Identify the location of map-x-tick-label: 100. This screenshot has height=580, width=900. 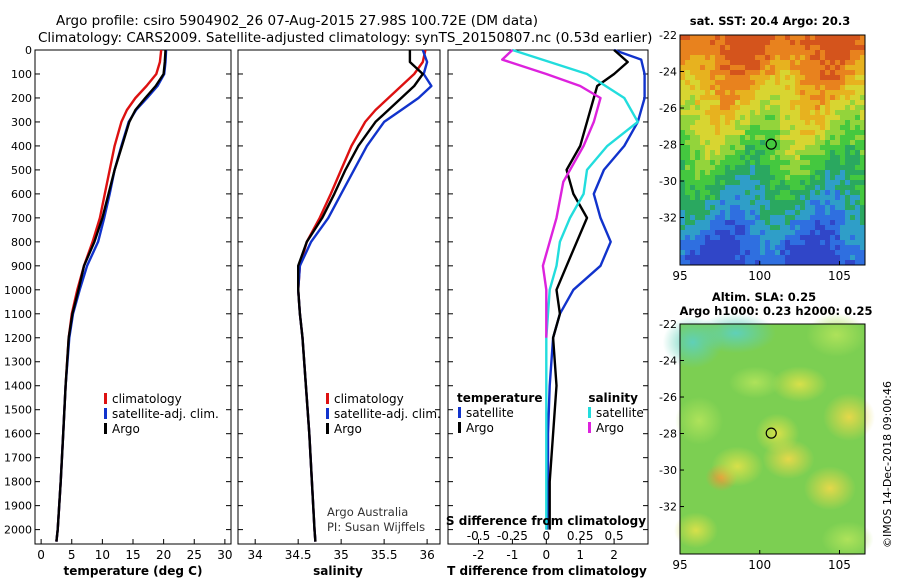
(759, 276).